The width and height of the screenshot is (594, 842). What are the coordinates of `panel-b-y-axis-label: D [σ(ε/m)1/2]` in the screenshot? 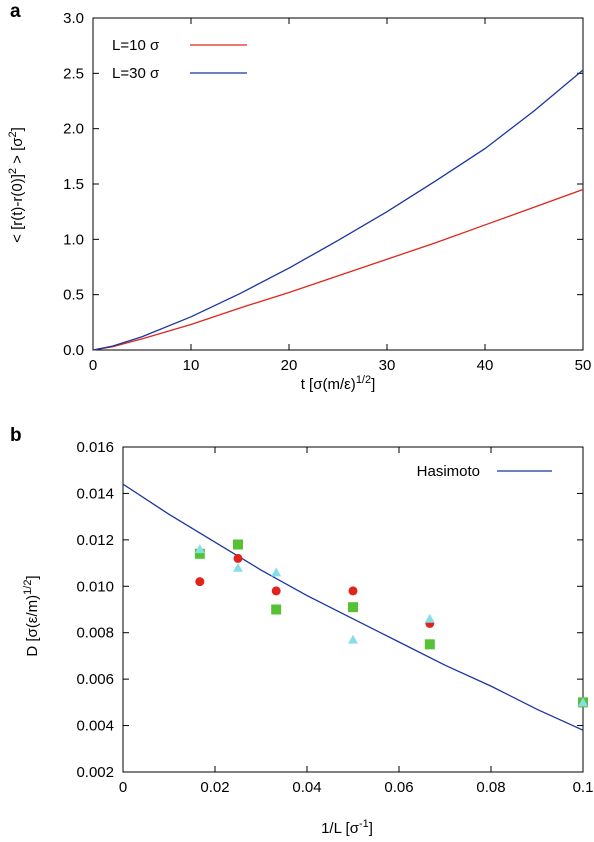 It's located at (31, 615).